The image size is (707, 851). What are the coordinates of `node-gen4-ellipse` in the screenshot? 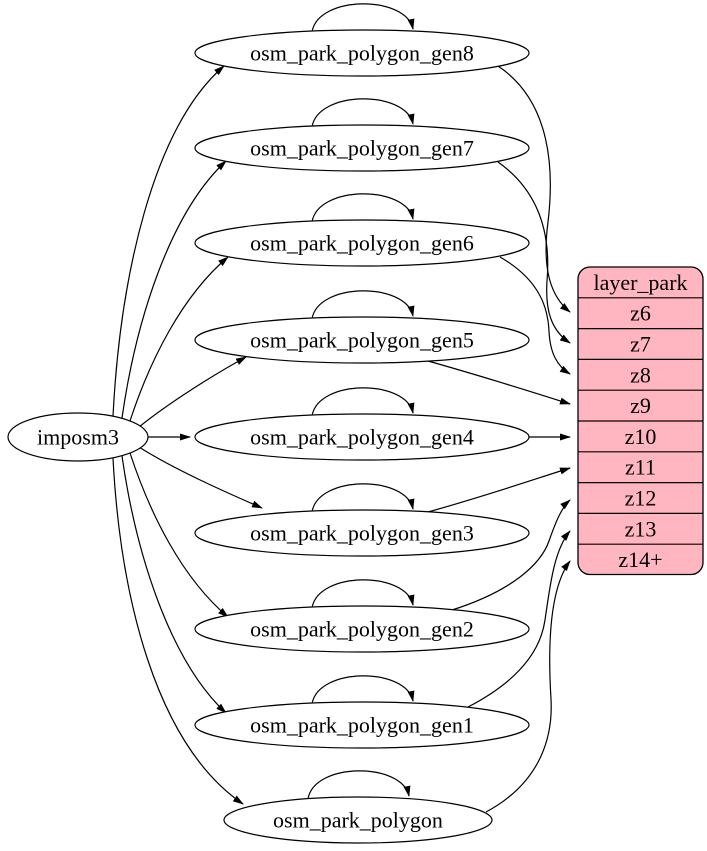 It's located at (362, 437).